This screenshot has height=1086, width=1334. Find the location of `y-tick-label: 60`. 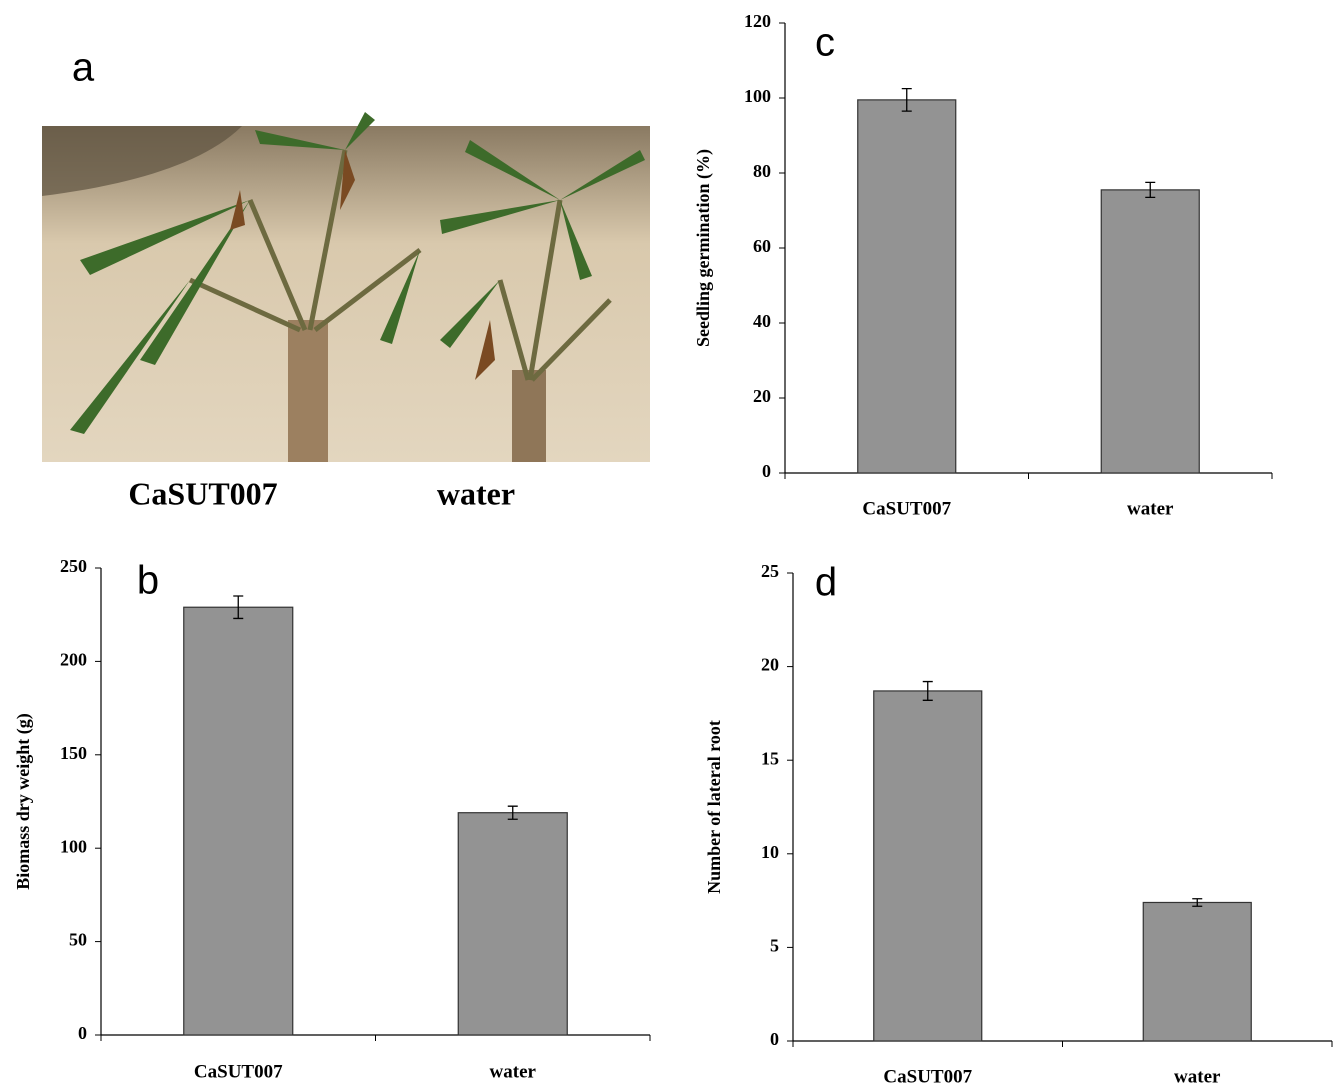

y-tick-label: 60 is located at coordinates (762, 246).